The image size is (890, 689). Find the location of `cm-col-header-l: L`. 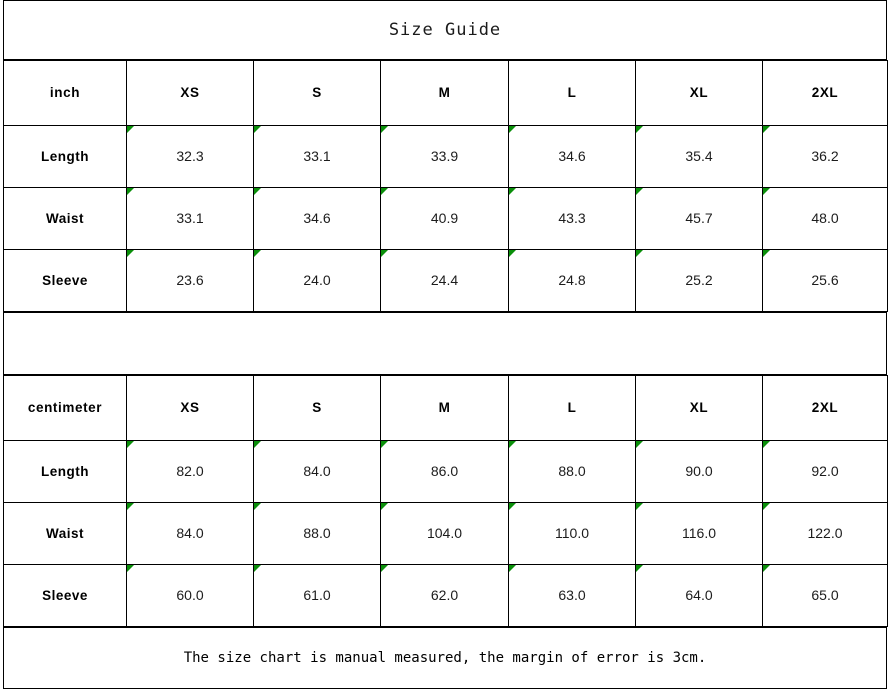

cm-col-header-l: L is located at coordinates (572, 408).